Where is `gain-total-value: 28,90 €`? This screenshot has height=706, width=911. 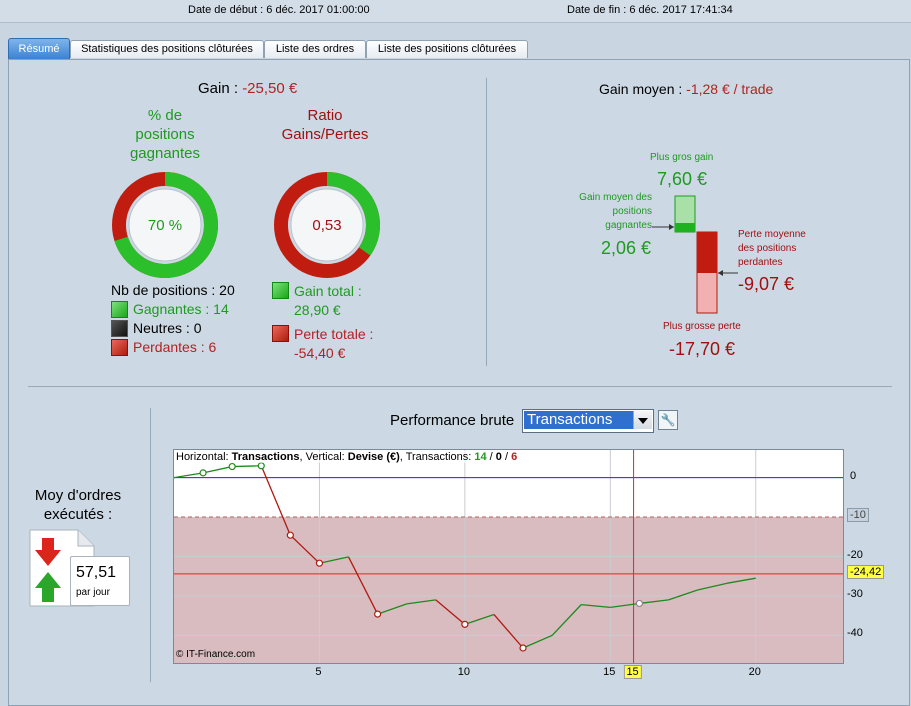 gain-total-value: 28,90 € is located at coordinates (317, 310).